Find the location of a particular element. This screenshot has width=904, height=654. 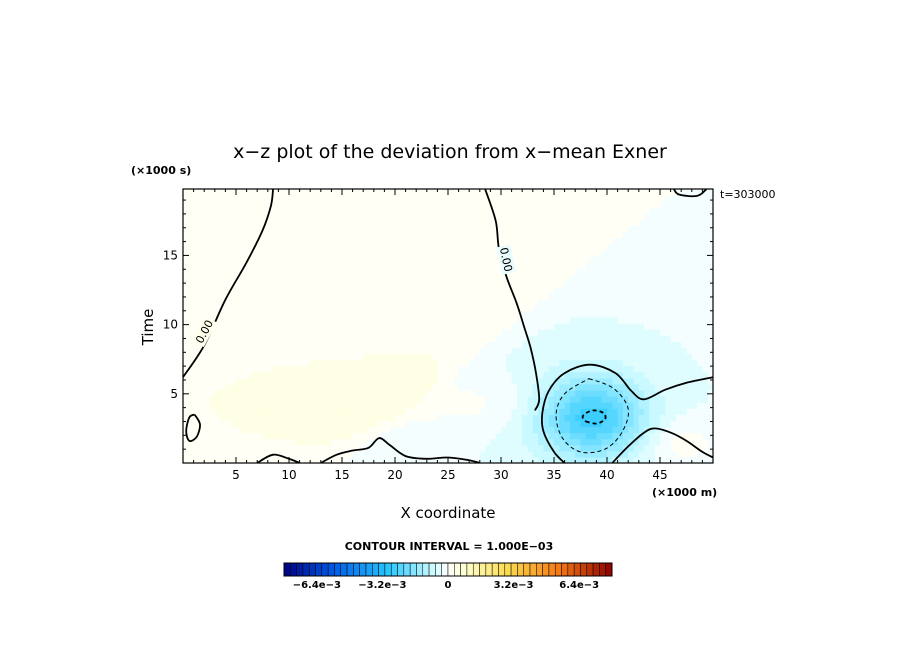

contour-line-negative is located at coordinates (592, 416).